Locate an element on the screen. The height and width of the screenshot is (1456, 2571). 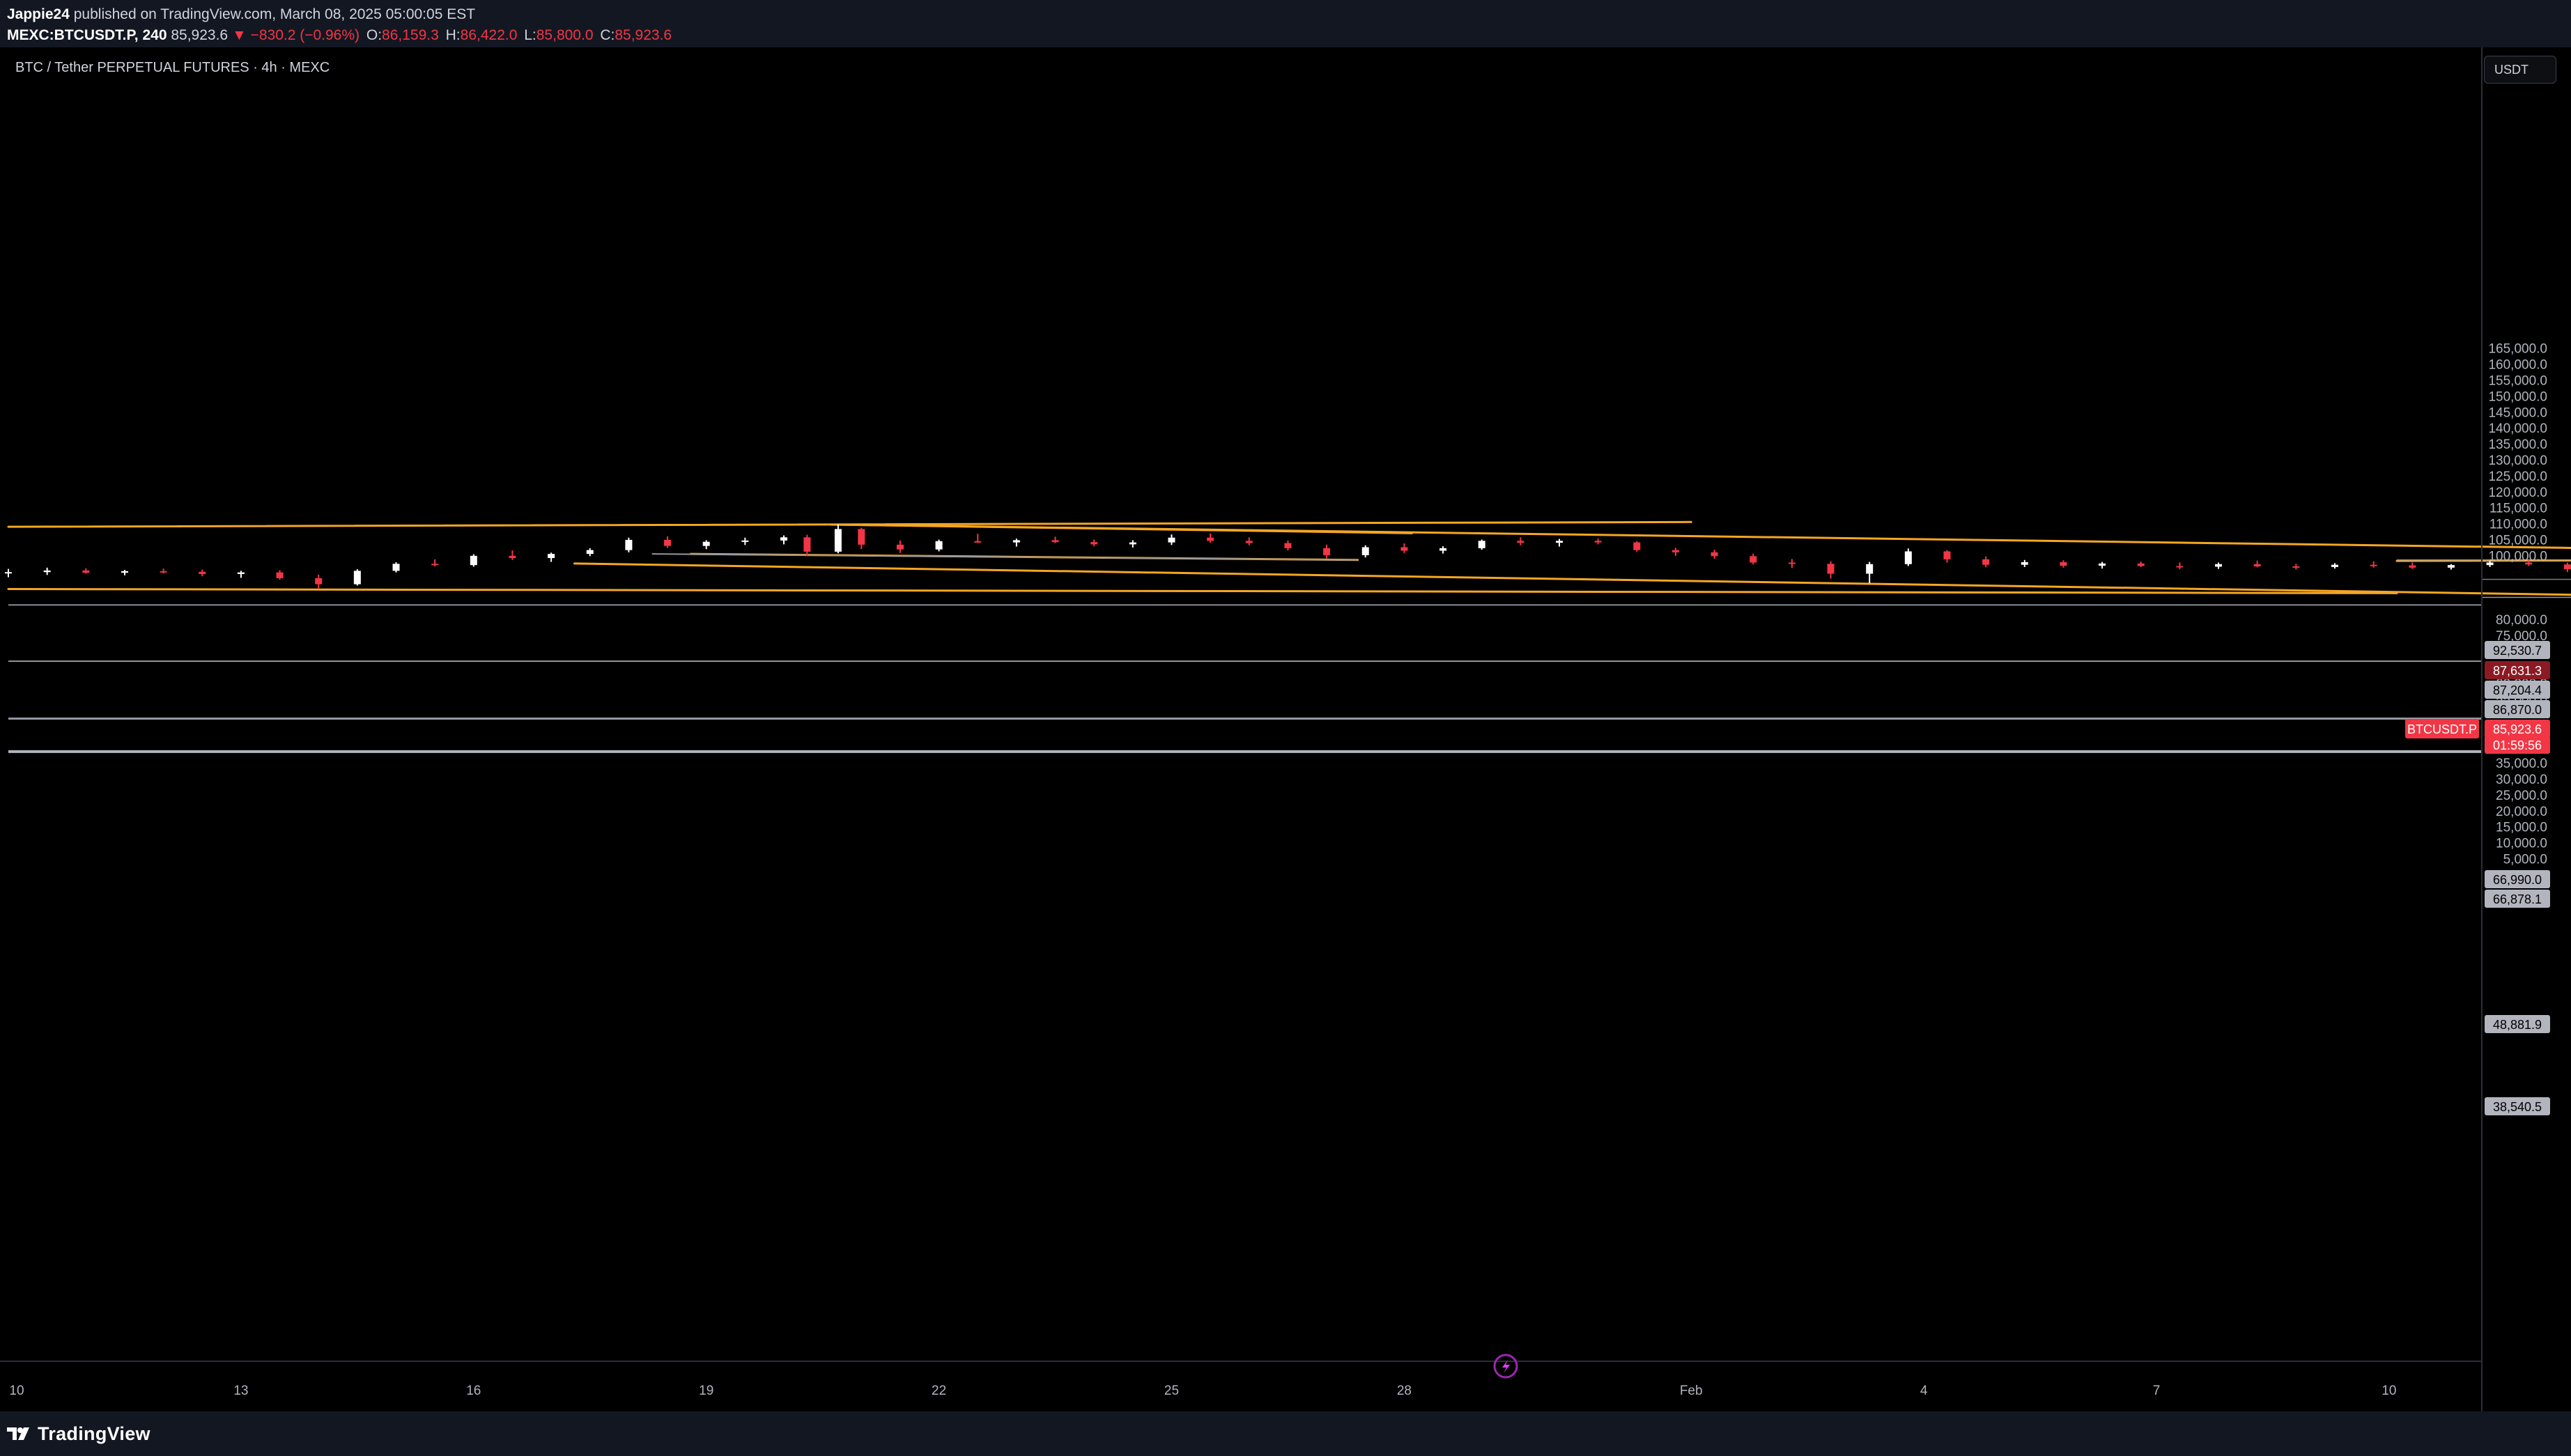
price-badge: 85,923.6 is located at coordinates (2517, 729).